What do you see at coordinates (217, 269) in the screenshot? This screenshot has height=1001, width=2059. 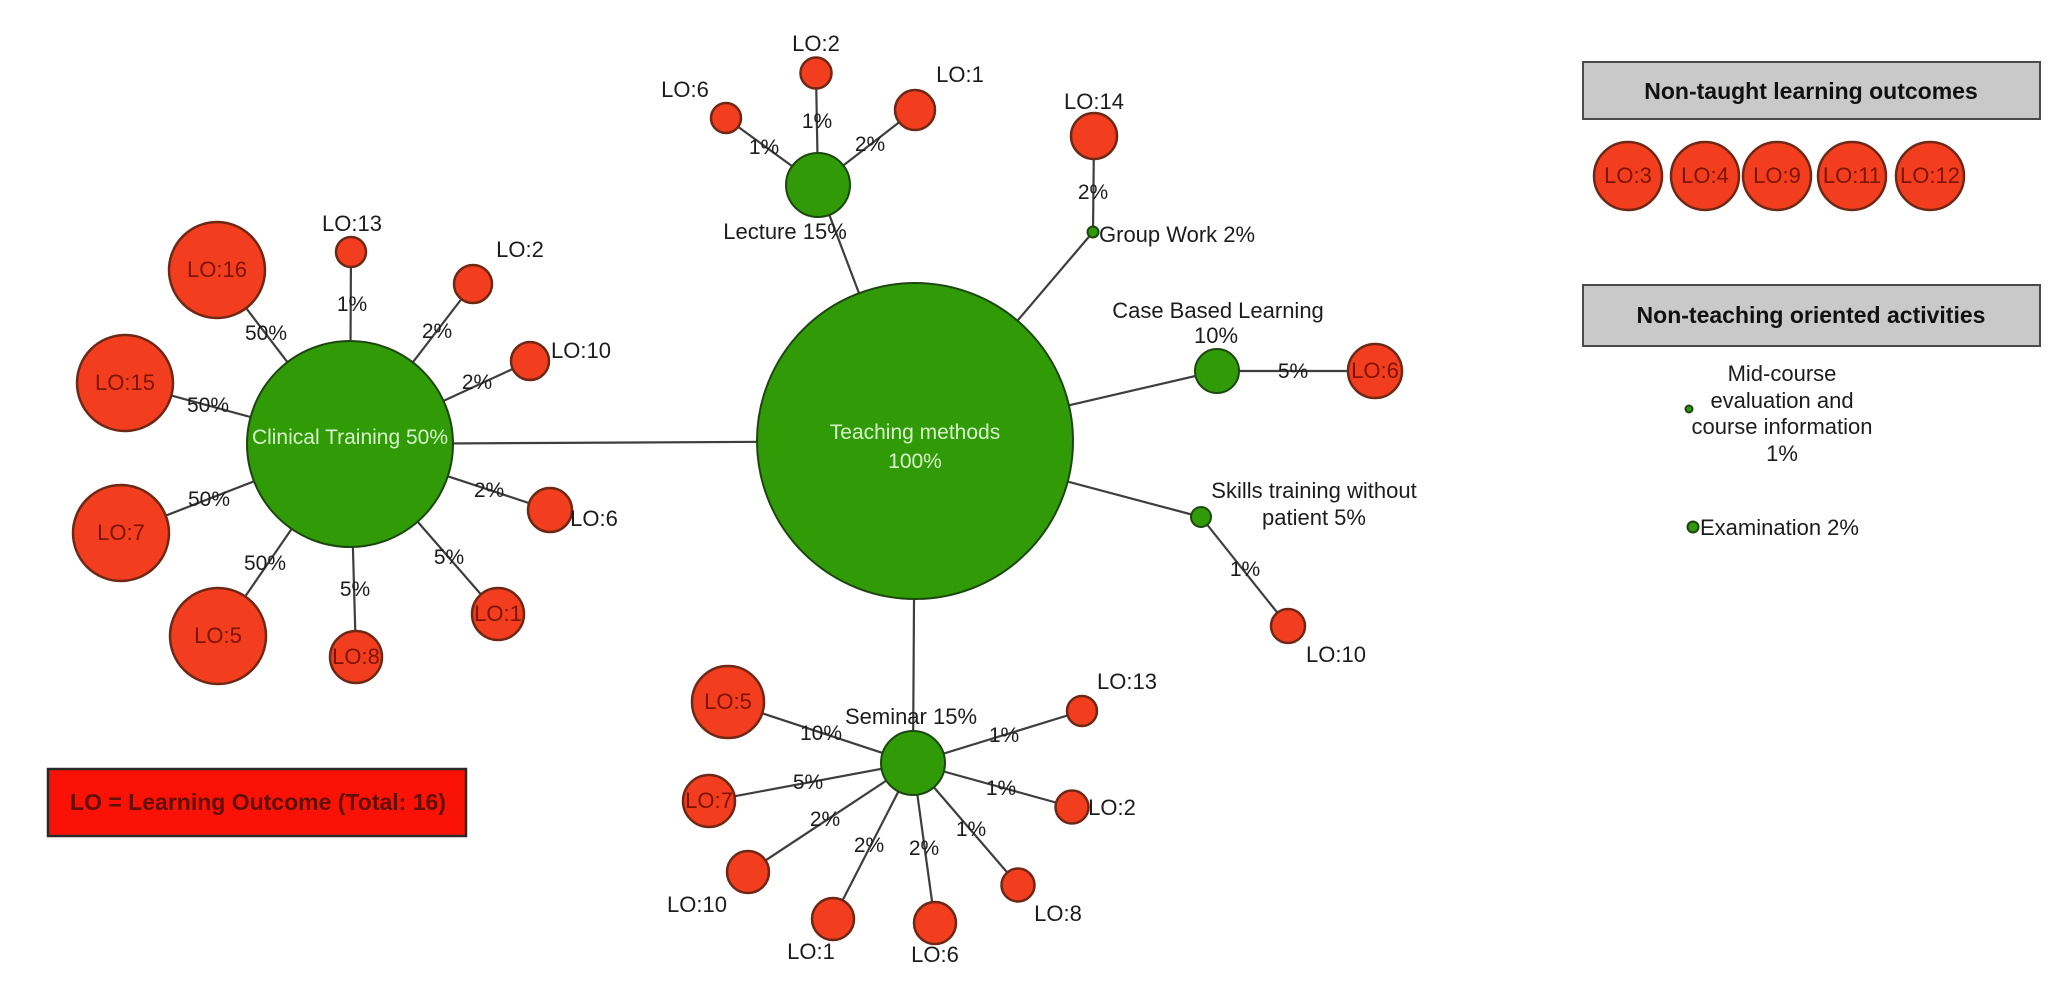 I see `svg-text: LO:16` at bounding box center [217, 269].